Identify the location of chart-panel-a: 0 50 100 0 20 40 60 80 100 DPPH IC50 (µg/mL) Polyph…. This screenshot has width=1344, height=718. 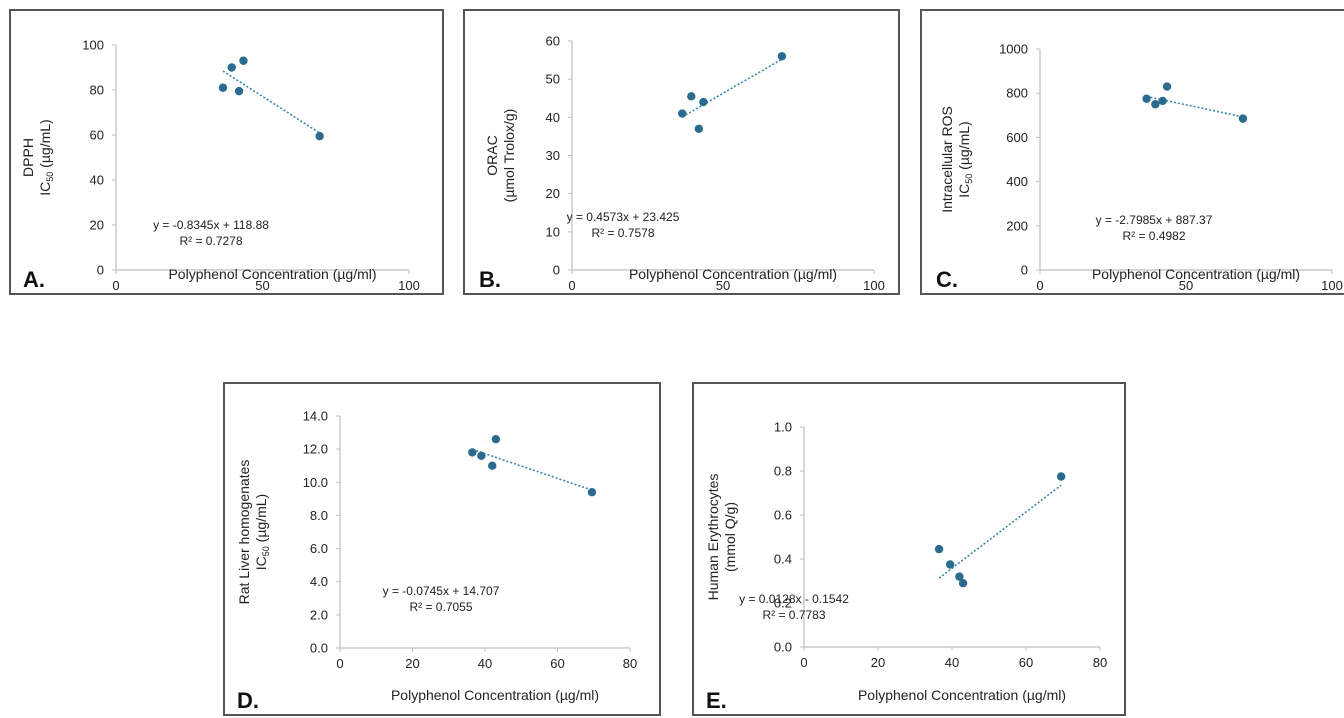
(226, 152).